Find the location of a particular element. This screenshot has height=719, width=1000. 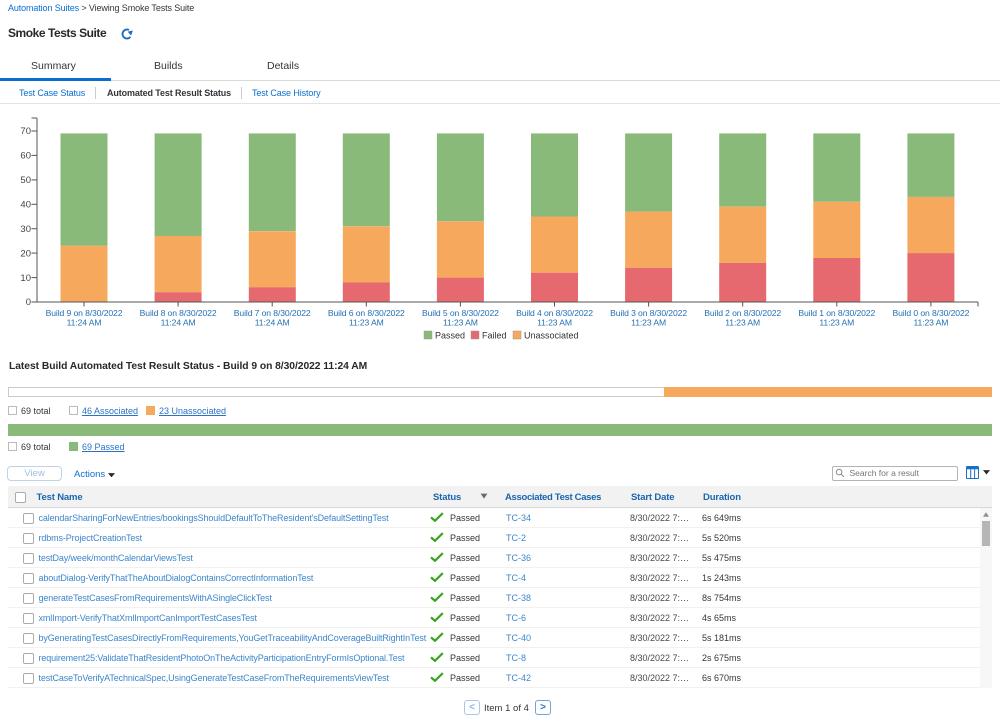

svg-text: Build 5 on 8/30/2022 is located at coordinates (460, 313).